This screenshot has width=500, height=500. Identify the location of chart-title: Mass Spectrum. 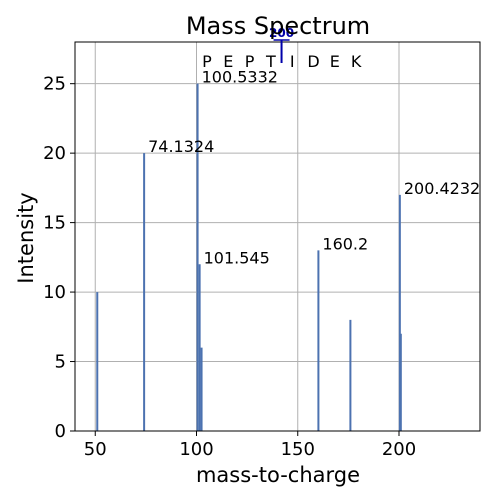
(278, 26).